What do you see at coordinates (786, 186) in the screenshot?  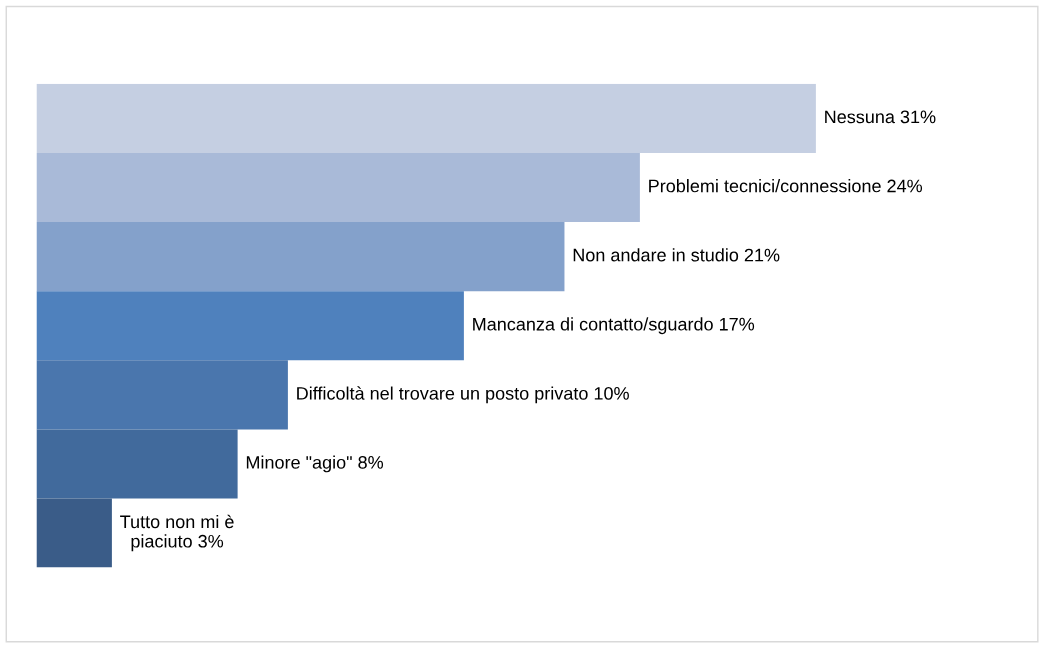 I see `data-label: Problemi tecnici/connessione 24%` at bounding box center [786, 186].